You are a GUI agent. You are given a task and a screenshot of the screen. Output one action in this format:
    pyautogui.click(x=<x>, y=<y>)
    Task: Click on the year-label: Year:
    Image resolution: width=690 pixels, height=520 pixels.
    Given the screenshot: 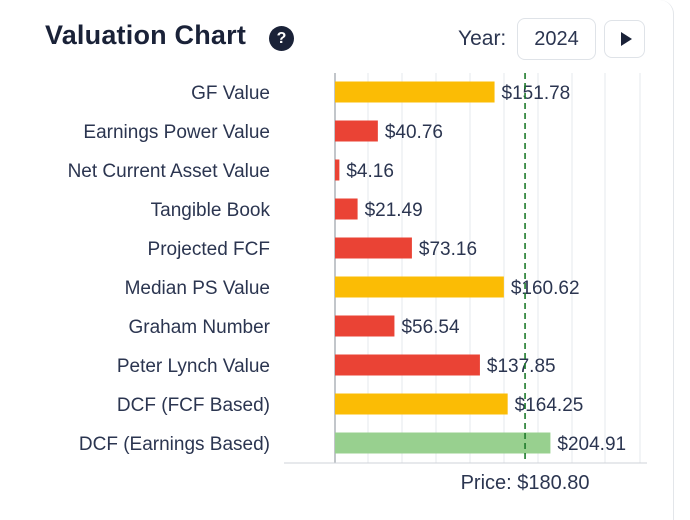 What is the action you would take?
    pyautogui.click(x=482, y=38)
    